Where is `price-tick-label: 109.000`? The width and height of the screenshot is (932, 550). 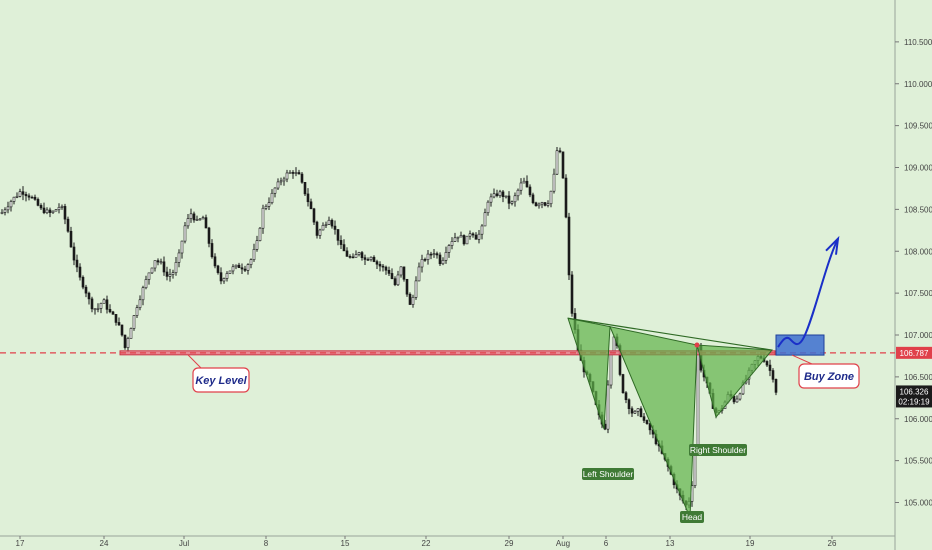 price-tick-label: 109.000 is located at coordinates (918, 168).